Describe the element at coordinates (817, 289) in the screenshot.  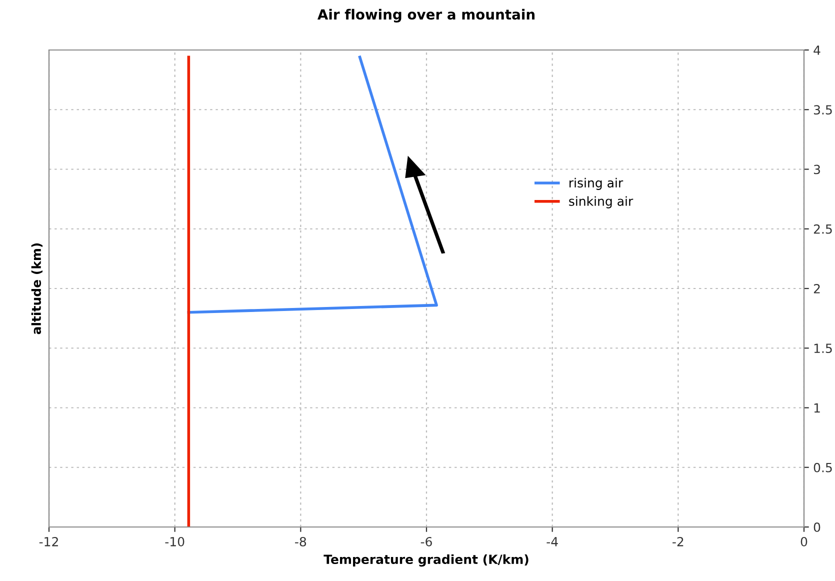
I see `y-tick-label: 2` at that location.